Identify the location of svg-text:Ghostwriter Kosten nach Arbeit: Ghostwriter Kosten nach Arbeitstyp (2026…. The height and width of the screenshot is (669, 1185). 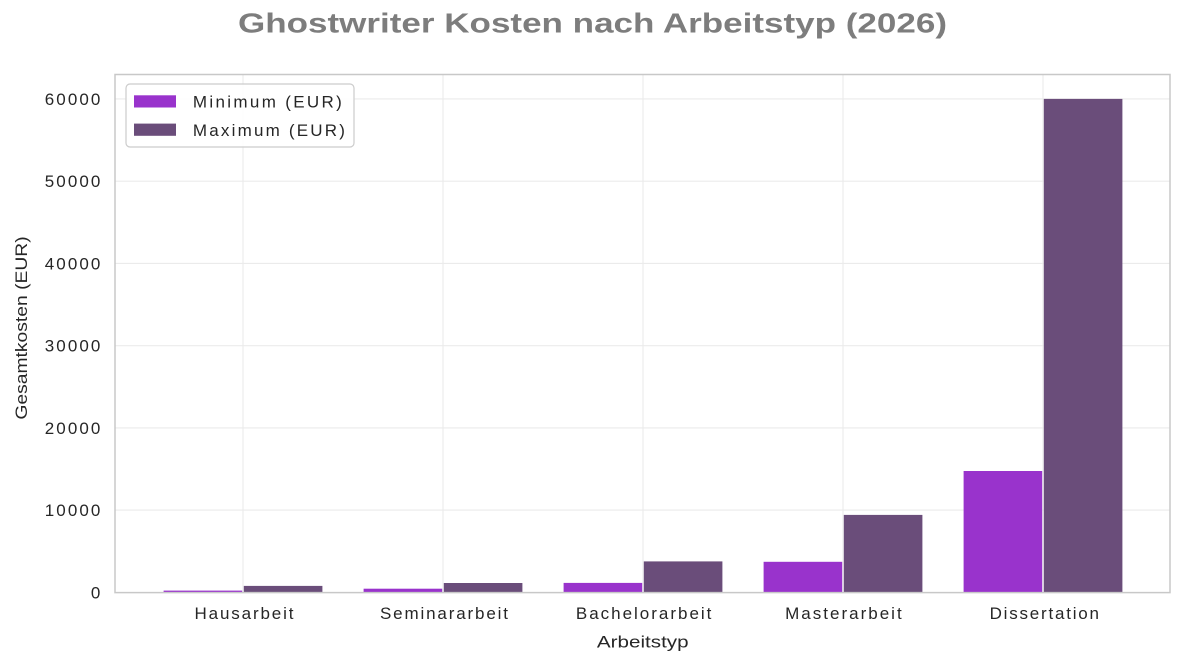
(592, 23).